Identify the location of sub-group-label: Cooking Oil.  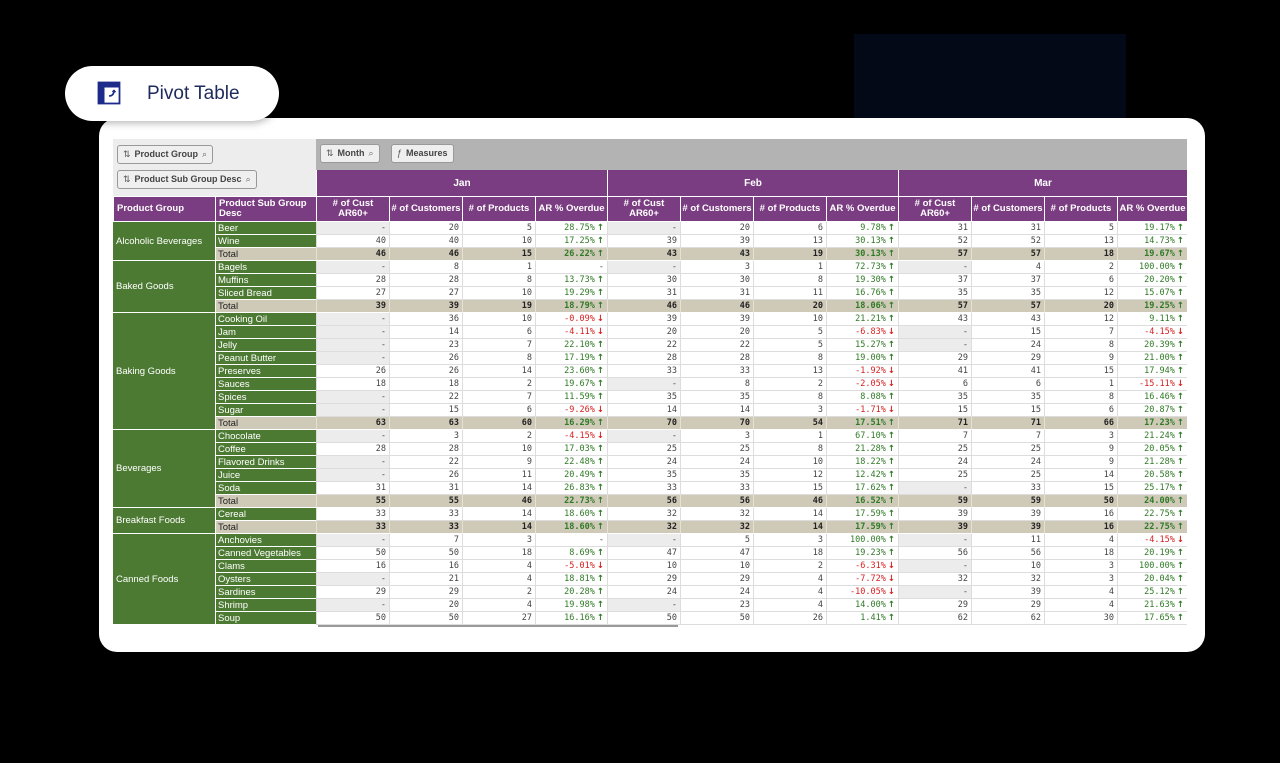
(265, 319).